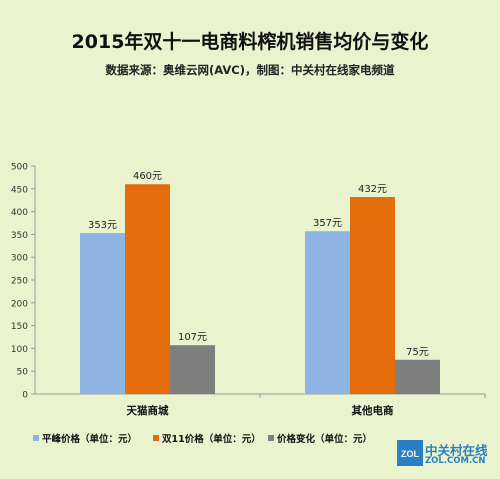 This screenshot has width=500, height=479. What do you see at coordinates (19, 350) in the screenshot?
I see `y-tick-label: 100` at bounding box center [19, 350].